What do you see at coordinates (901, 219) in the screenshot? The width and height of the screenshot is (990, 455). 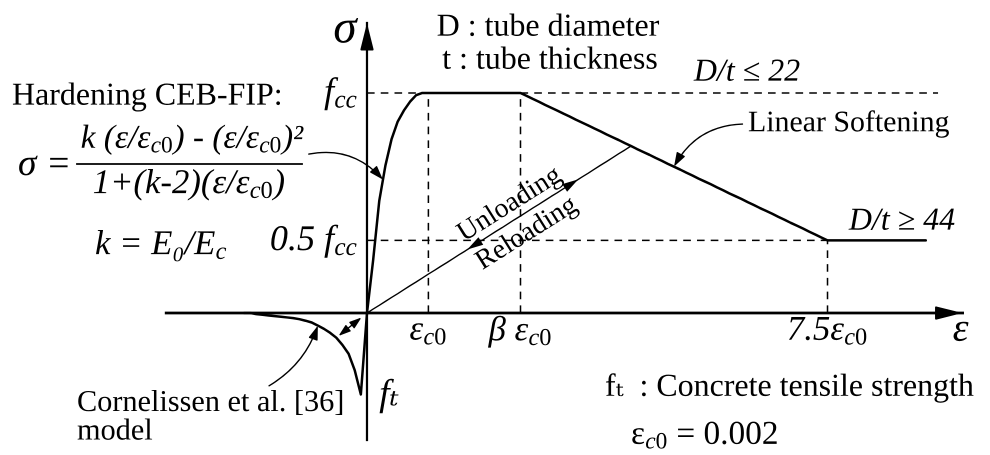 I see `annotation: D/t ≥ 44` at bounding box center [901, 219].